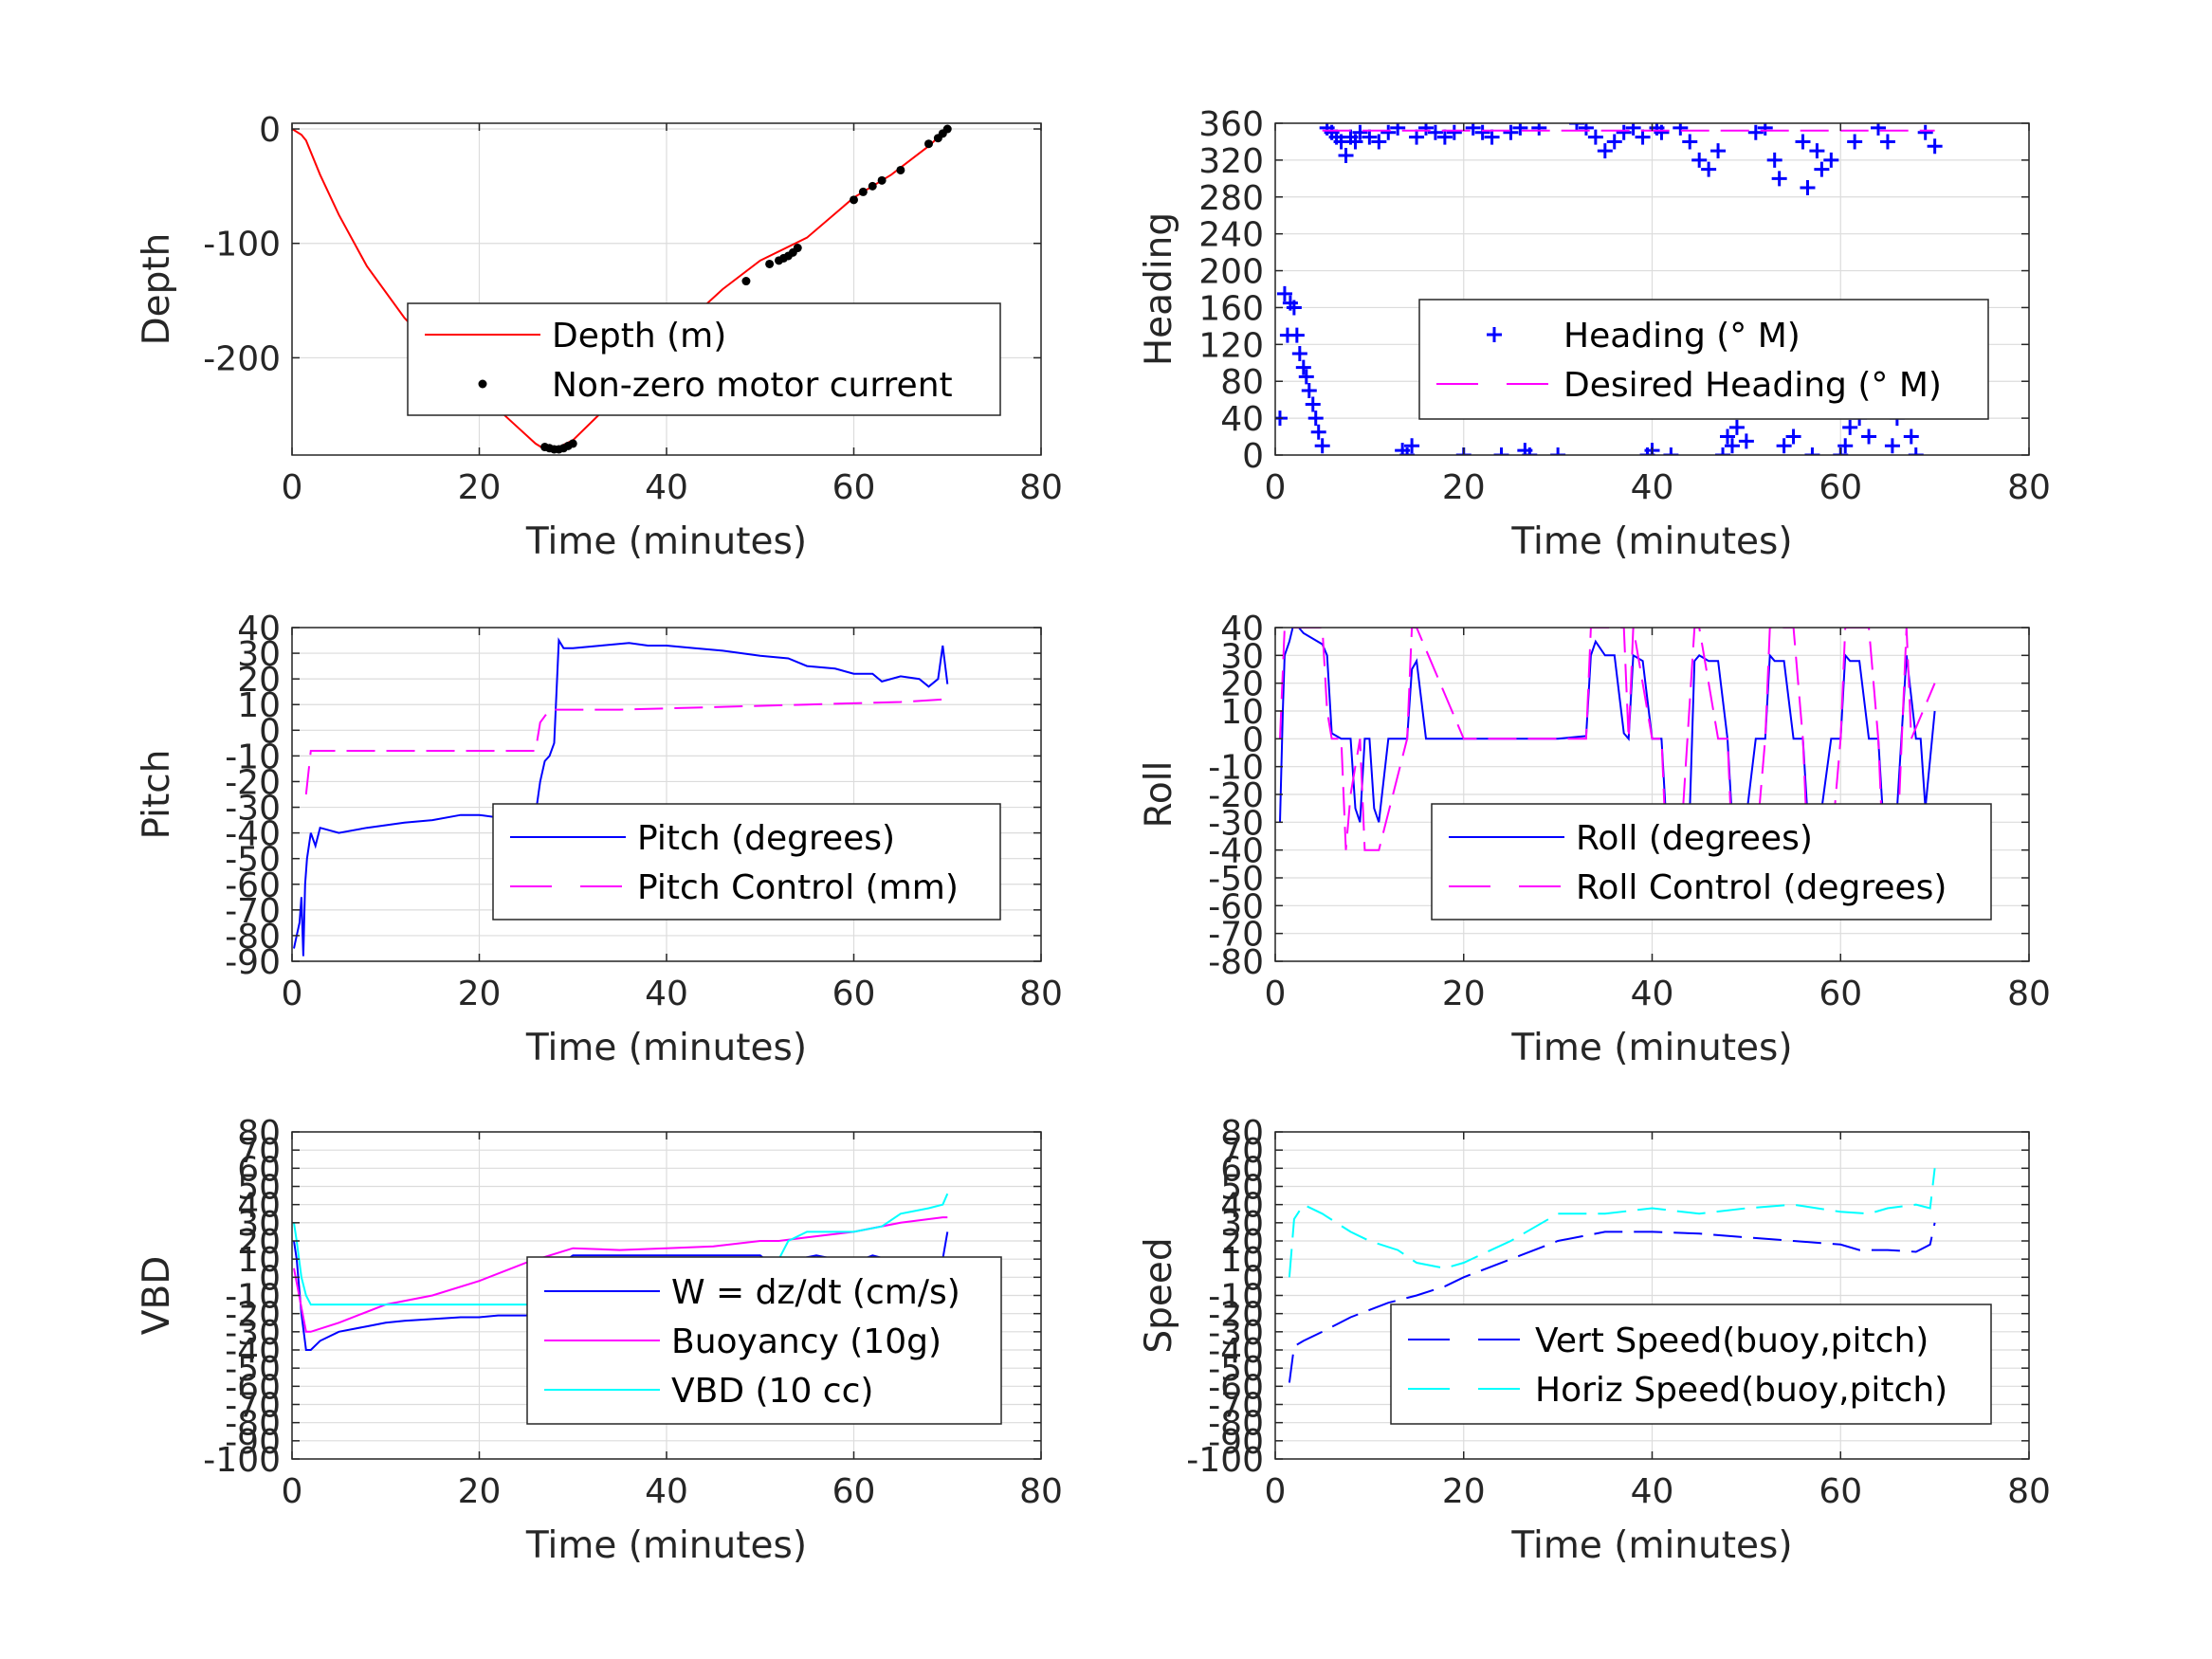  What do you see at coordinates (806, 1341) in the screenshot?
I see `legend-label: Buoyancy (10g)` at bounding box center [806, 1341].